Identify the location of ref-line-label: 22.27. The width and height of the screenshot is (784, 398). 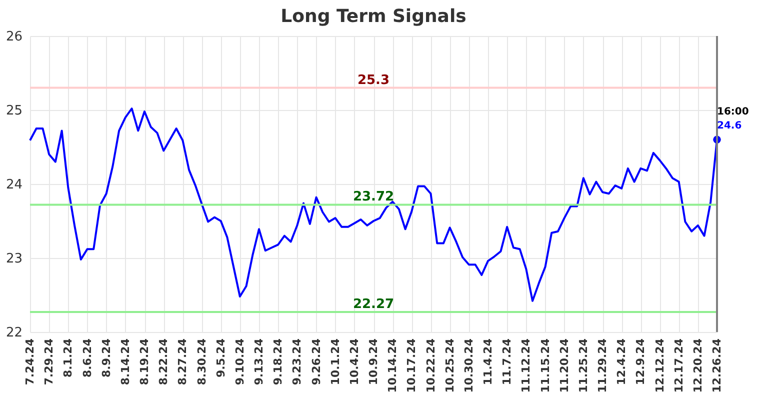
(373, 304).